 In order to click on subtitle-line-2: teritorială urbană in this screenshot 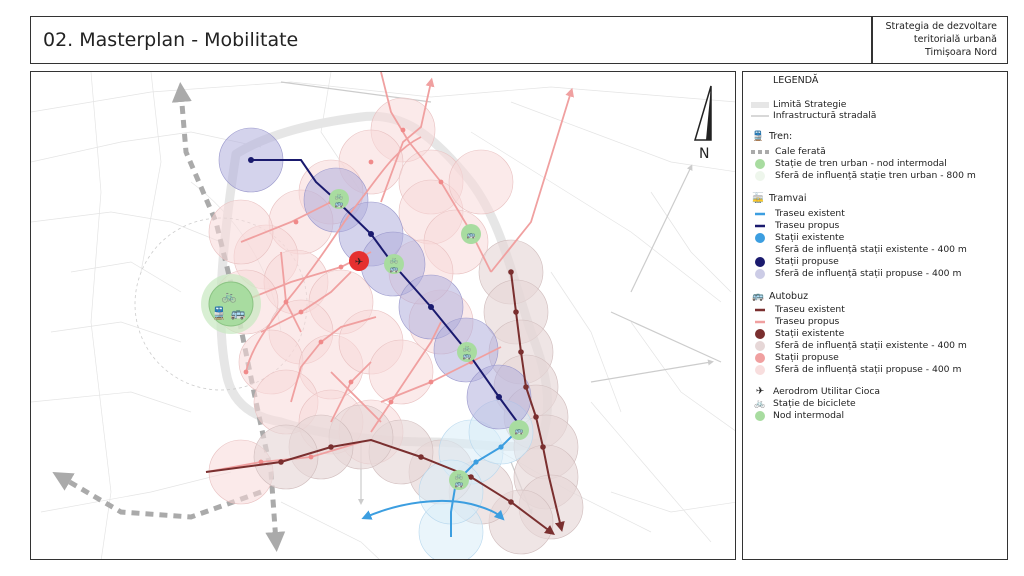, I will do `click(955, 39)`.